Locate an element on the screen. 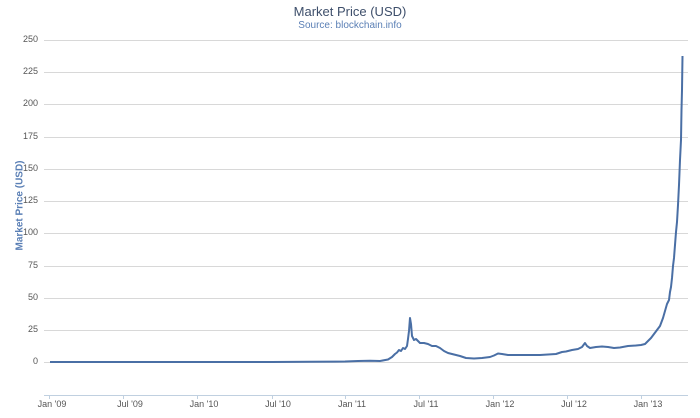 The image size is (700, 418). y-tick-100: 100 is located at coordinates (30, 232).